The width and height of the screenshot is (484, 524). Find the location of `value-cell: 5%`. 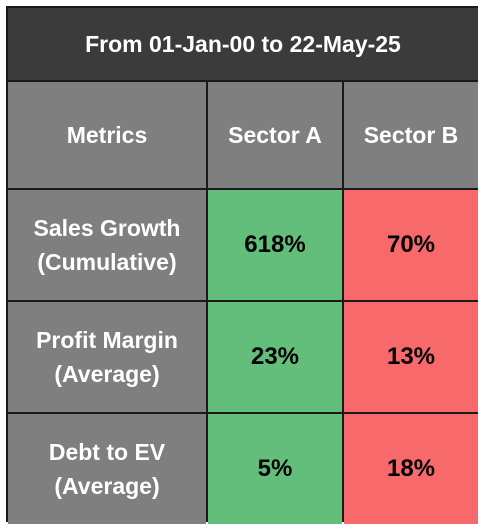

value-cell: 5% is located at coordinates (275, 469).